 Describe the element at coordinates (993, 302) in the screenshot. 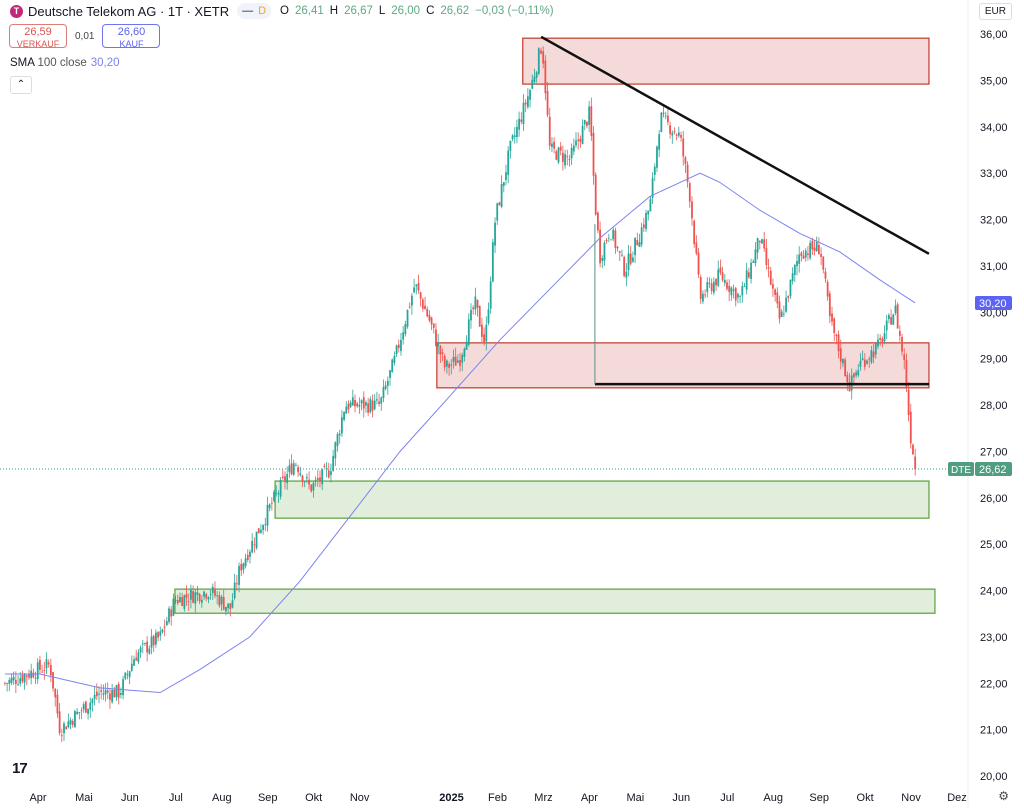

I see `sma-price-label-bg` at that location.